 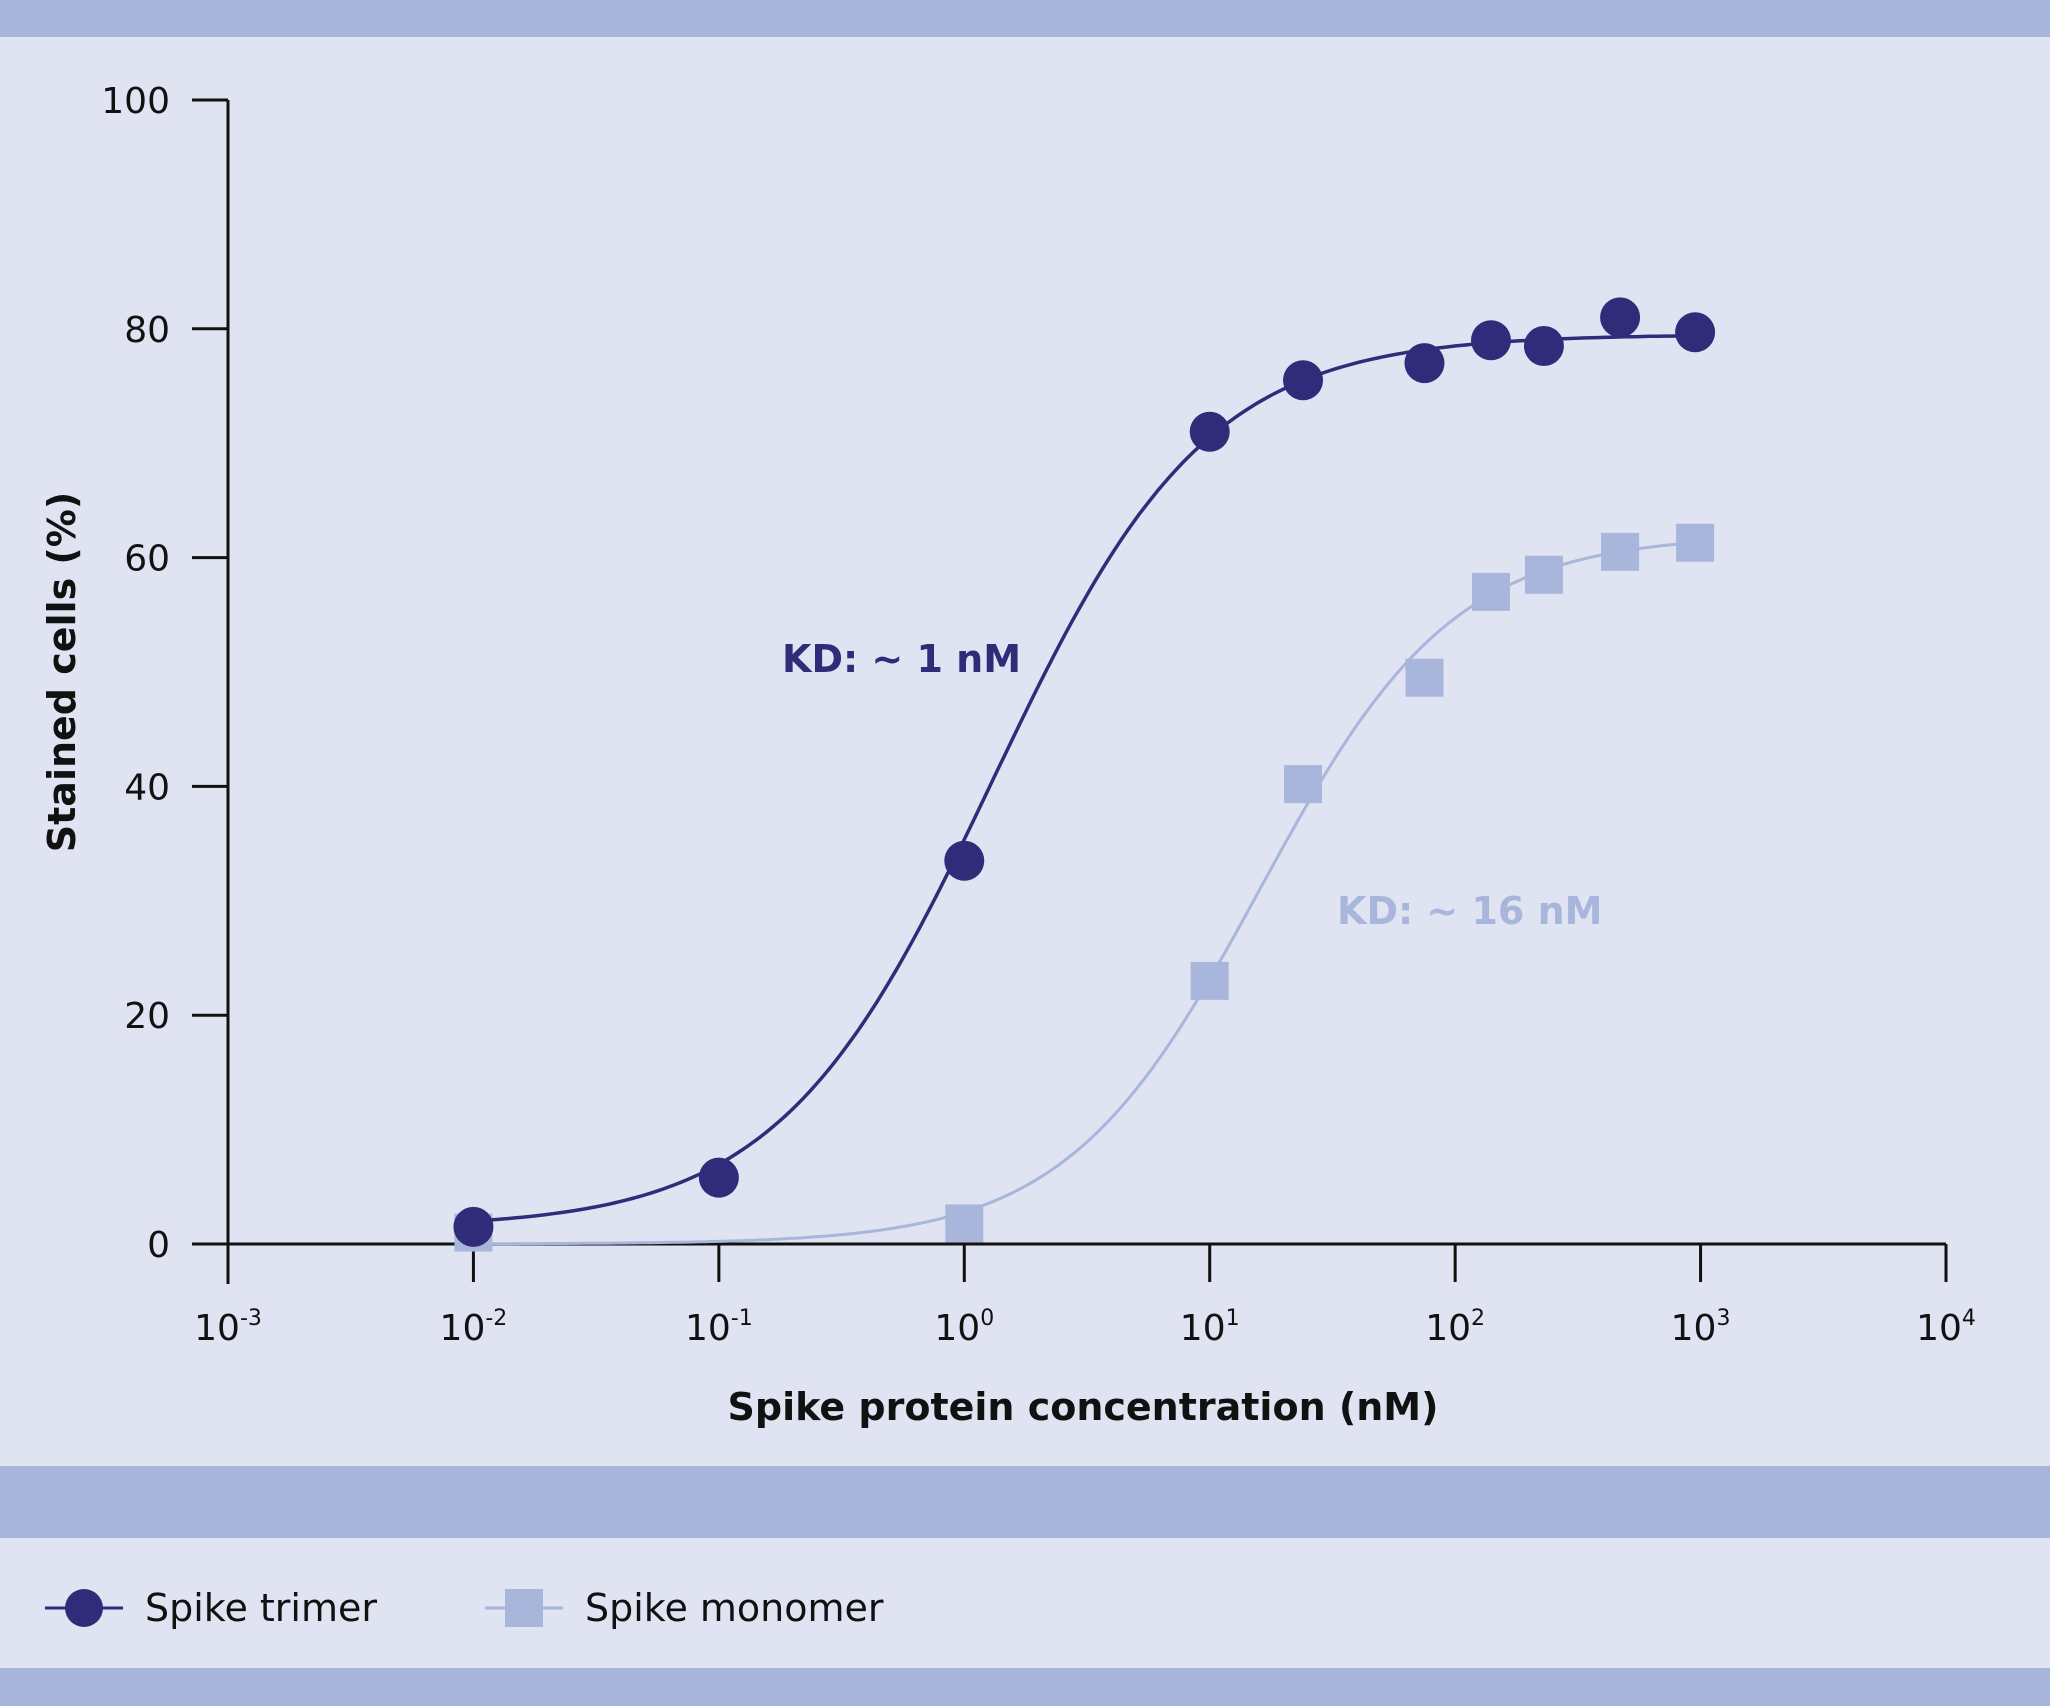 I want to click on x-tick-label: 10³, so click(x=1701, y=1327).